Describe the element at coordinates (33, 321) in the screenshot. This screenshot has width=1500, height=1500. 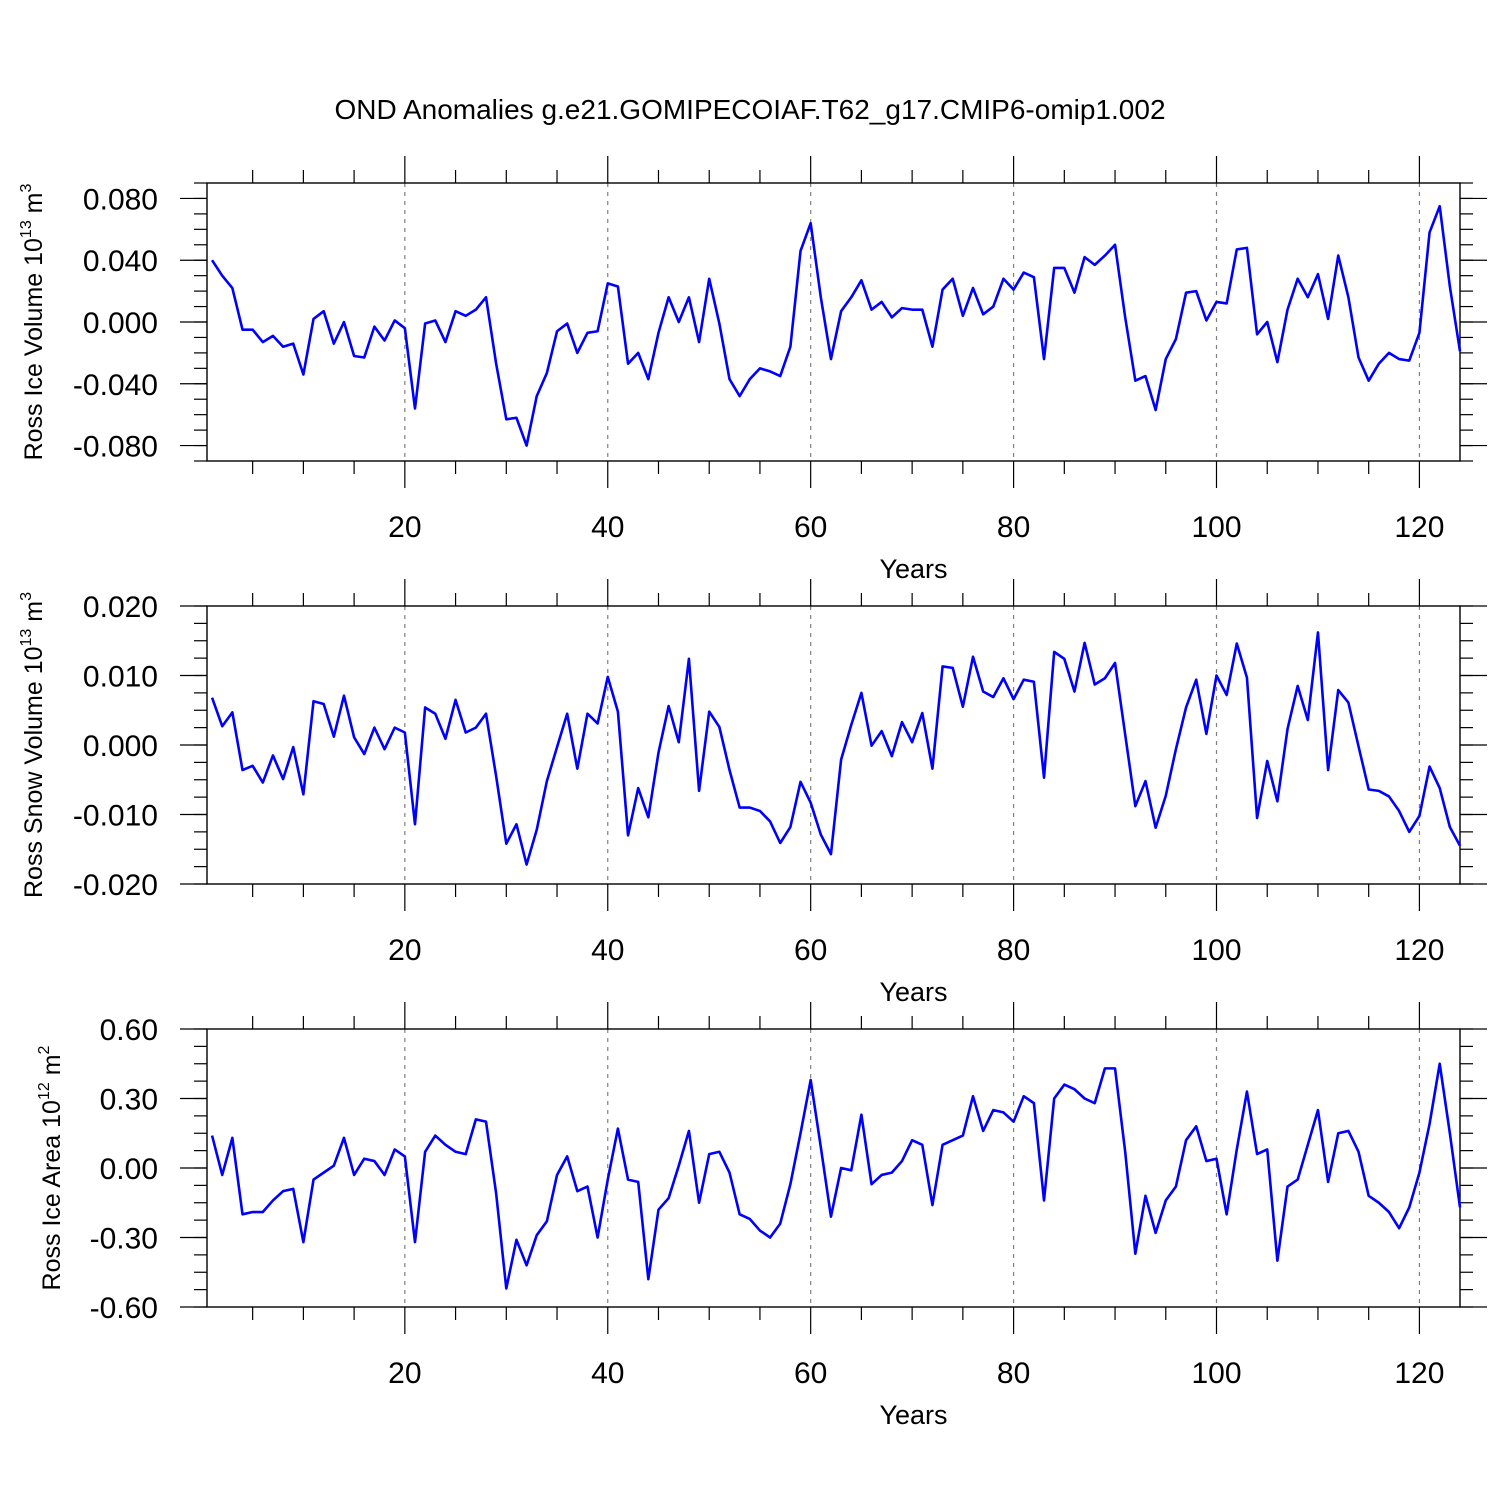
I see `y-axis-title: Ross Ice Volume 1013 m3` at that location.